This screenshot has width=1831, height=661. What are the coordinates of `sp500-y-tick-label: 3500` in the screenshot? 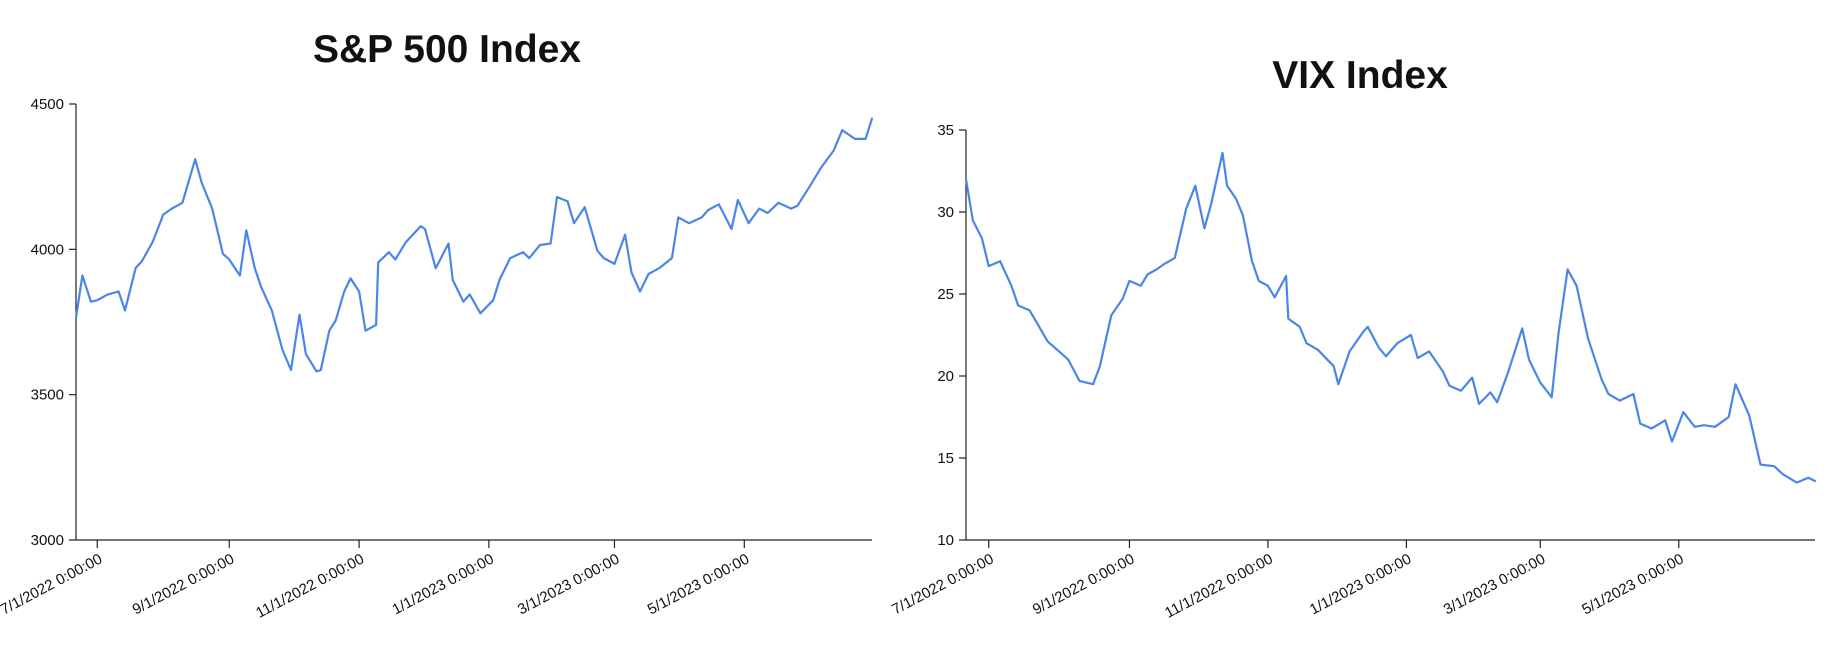 It's located at (47, 395).